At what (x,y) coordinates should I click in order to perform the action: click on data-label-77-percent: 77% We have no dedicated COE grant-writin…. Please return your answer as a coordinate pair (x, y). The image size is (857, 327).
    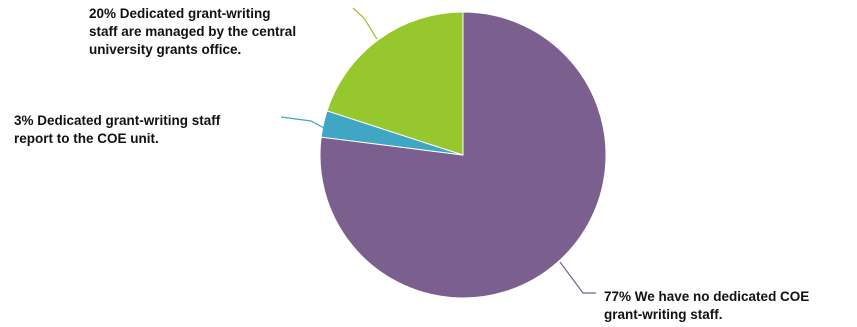
    Looking at the image, I should click on (706, 305).